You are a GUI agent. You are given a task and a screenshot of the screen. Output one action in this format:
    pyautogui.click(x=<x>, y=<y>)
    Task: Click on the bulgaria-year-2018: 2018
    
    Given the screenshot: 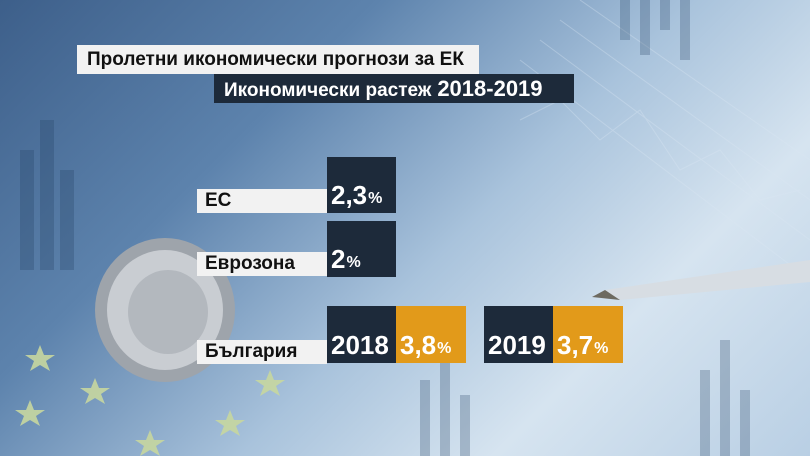 What is the action you would take?
    pyautogui.click(x=361, y=334)
    